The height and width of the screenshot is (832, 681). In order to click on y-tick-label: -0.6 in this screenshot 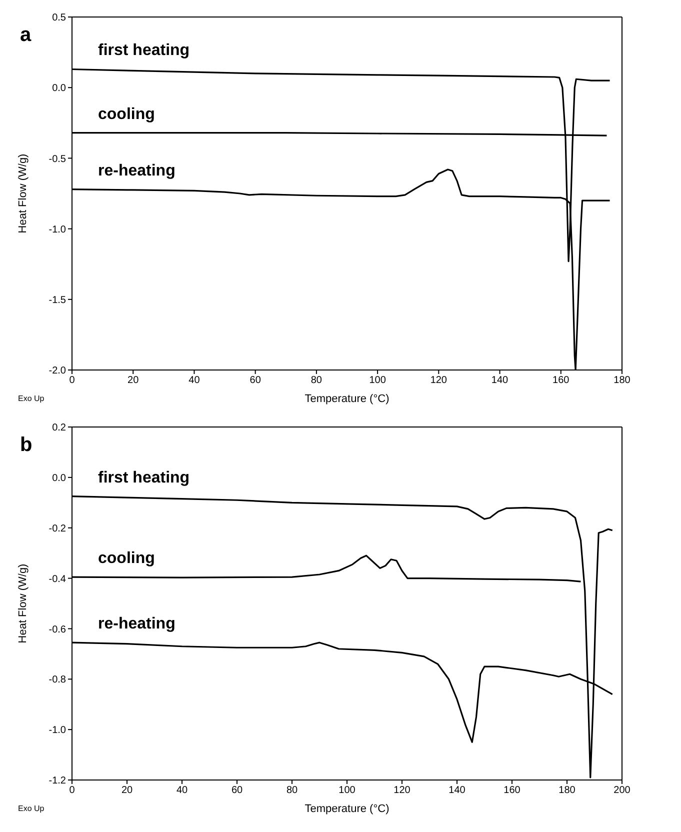, I will do `click(57, 630)`.